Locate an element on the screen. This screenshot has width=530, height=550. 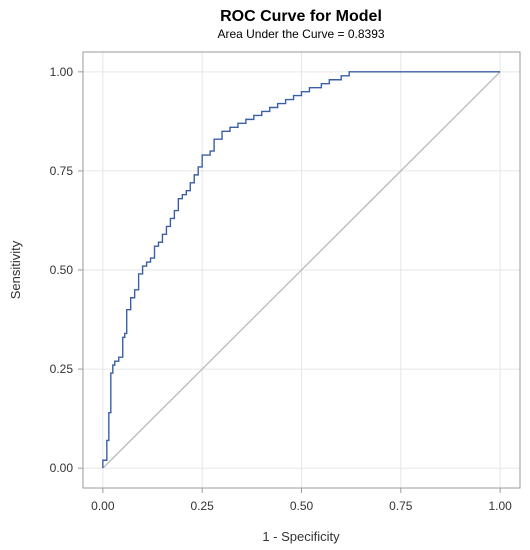
x-tick-label: 1.00 is located at coordinates (500, 506).